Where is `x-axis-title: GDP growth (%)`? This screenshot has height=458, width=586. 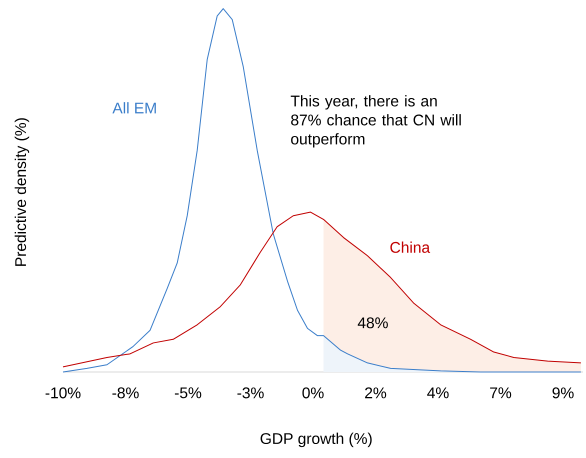 x-axis-title: GDP growth (%) is located at coordinates (316, 440).